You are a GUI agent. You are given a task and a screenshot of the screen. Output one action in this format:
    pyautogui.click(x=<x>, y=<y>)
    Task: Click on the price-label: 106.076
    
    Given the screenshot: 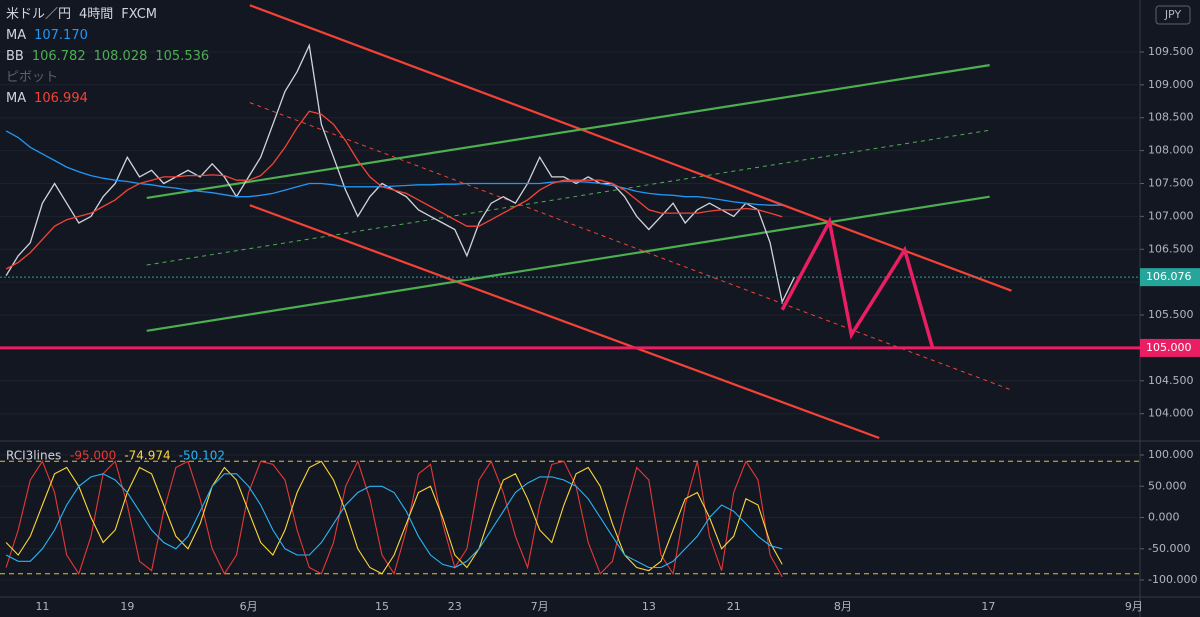 What is the action you would take?
    pyautogui.click(x=1169, y=276)
    